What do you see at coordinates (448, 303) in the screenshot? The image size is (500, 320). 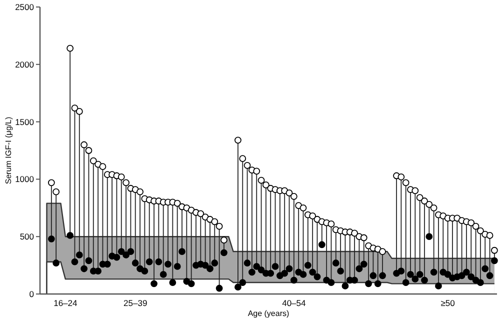 I see `x-tick-label: ≥50` at bounding box center [448, 303].